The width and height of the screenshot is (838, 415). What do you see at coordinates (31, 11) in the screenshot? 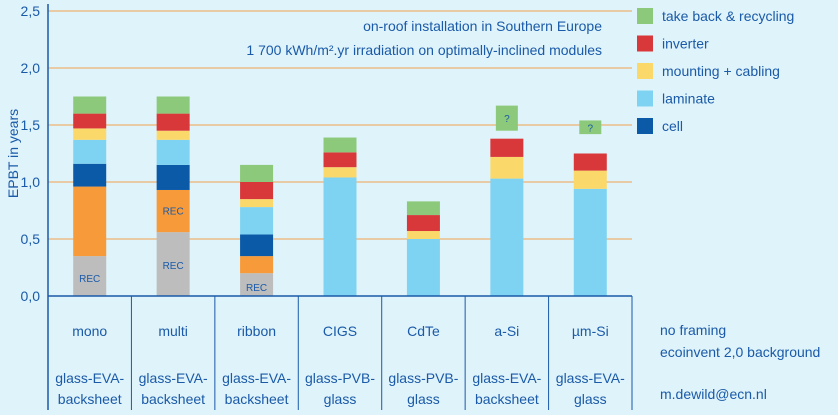
I see `y-tick-label: 2,5` at bounding box center [31, 11].